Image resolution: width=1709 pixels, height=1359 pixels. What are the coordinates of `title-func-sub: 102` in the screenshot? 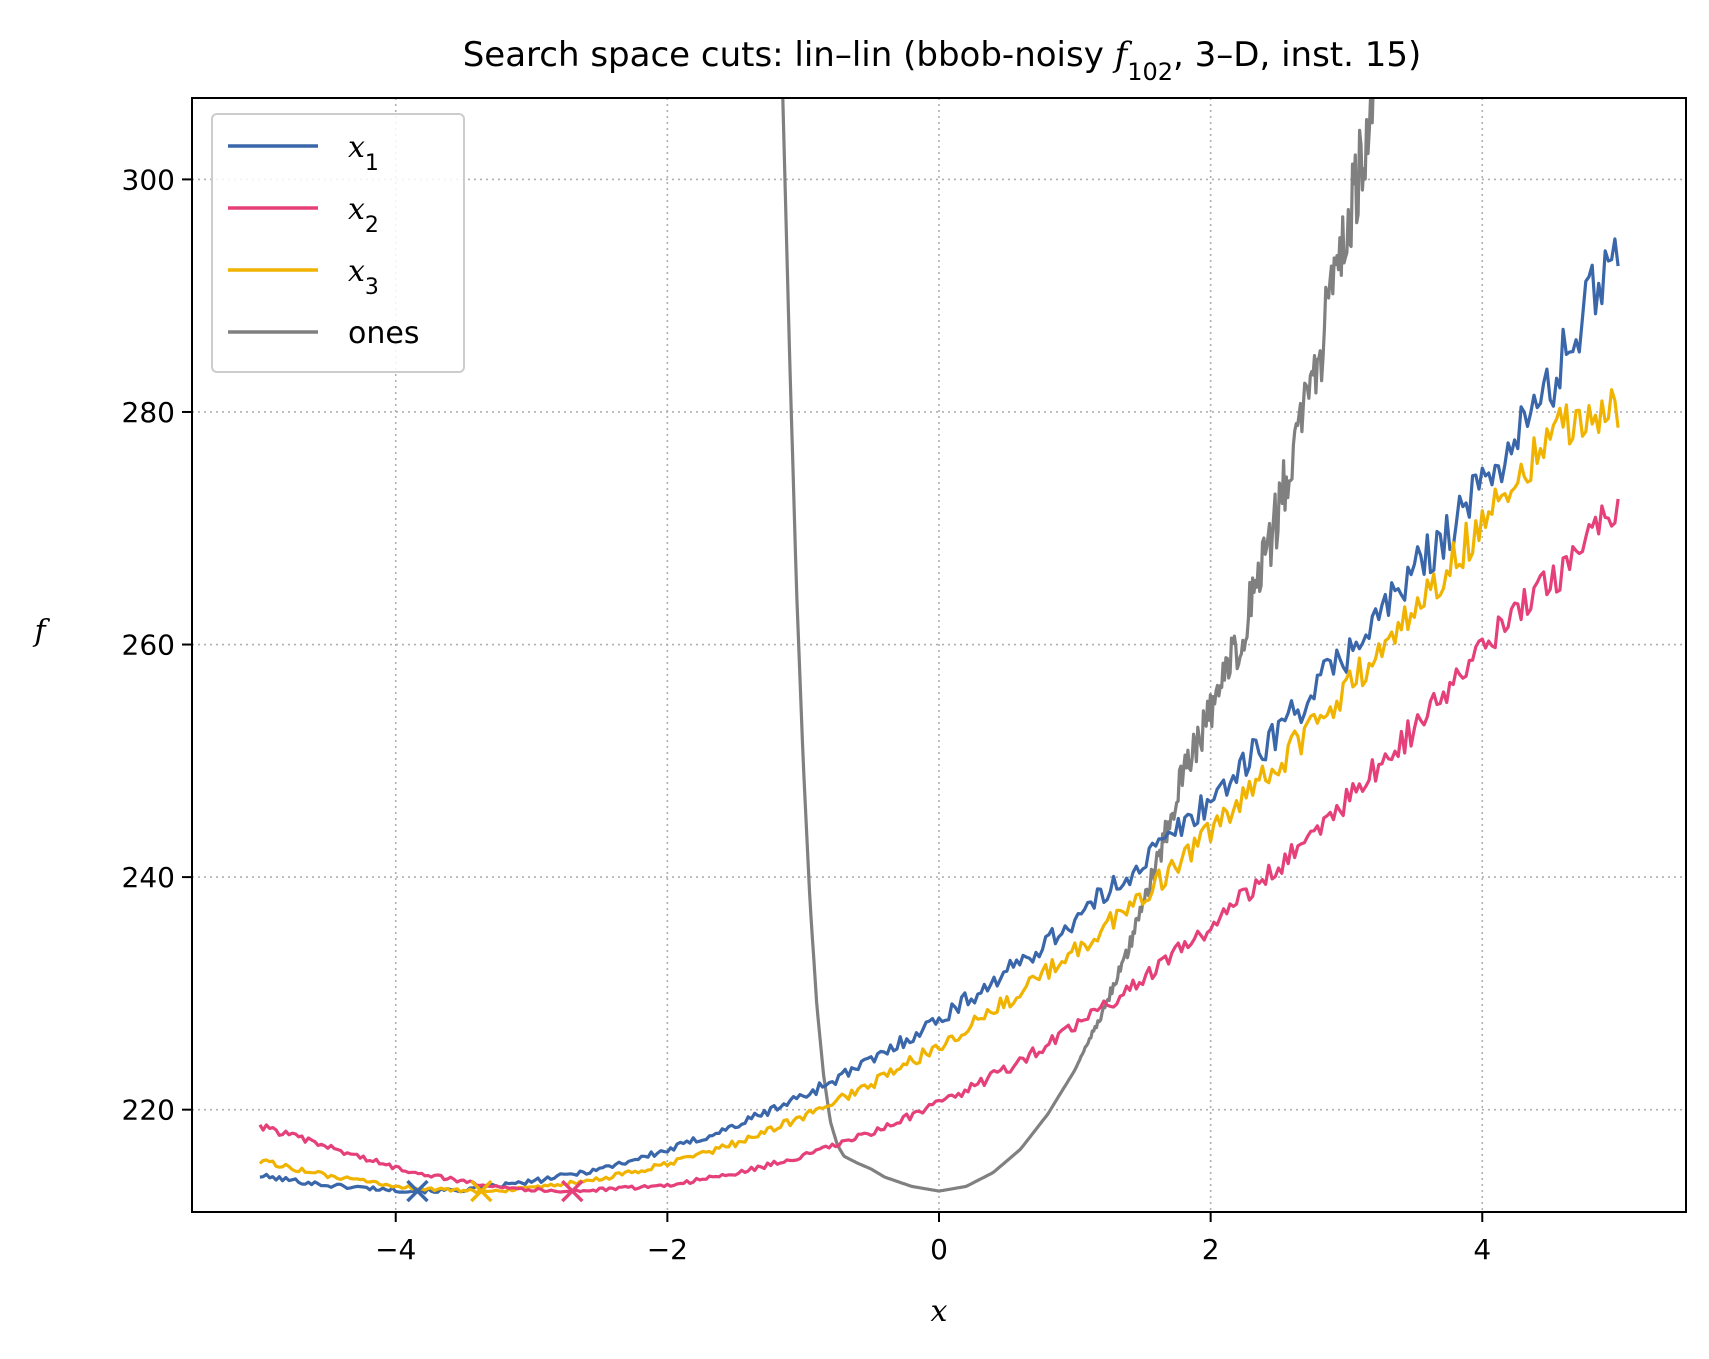 It's located at (1150, 72).